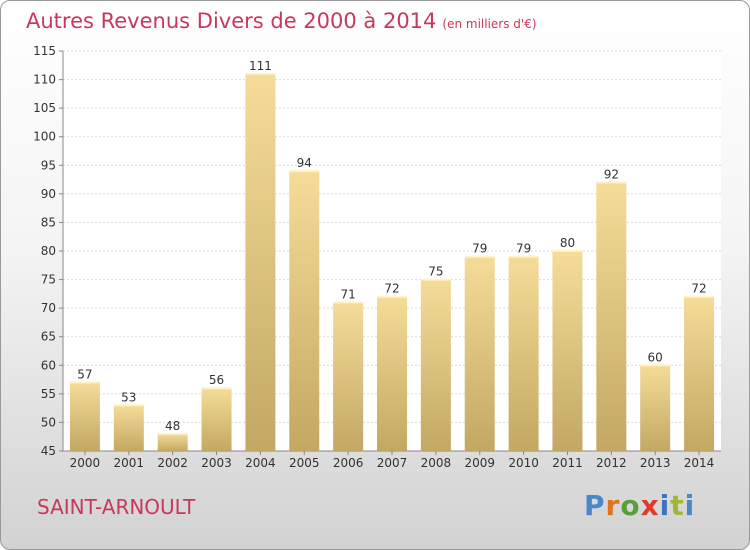 Image resolution: width=750 pixels, height=550 pixels. Describe the element at coordinates (84, 374) in the screenshot. I see `data-label: 57` at that location.